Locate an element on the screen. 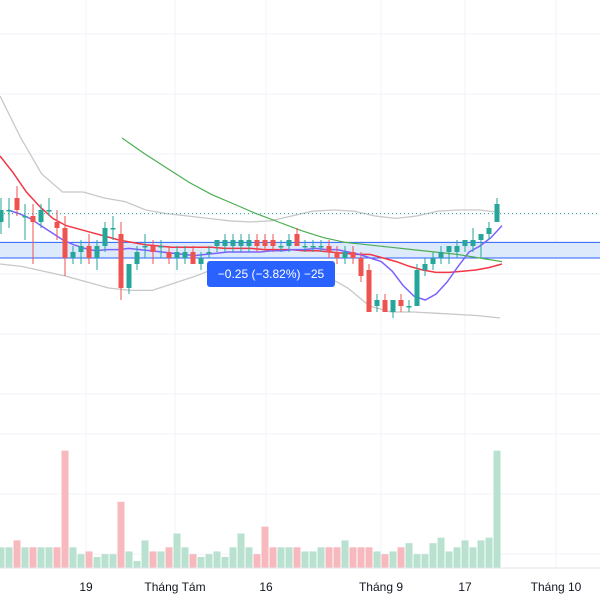  x-tick-label: 17 is located at coordinates (465, 587).